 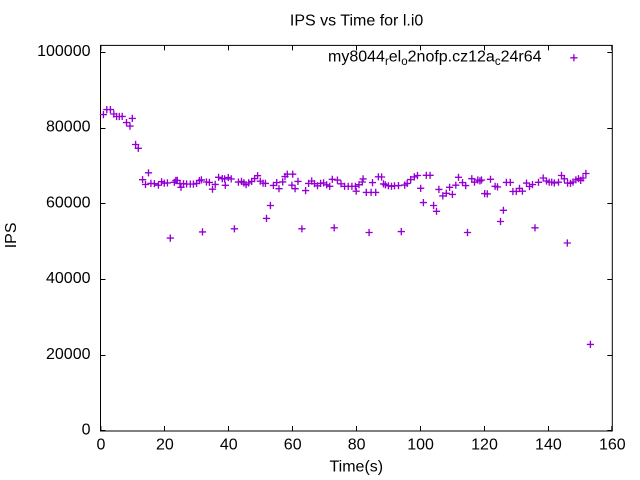 What do you see at coordinates (356, 467) in the screenshot?
I see `svg-text: Time(s)` at bounding box center [356, 467].